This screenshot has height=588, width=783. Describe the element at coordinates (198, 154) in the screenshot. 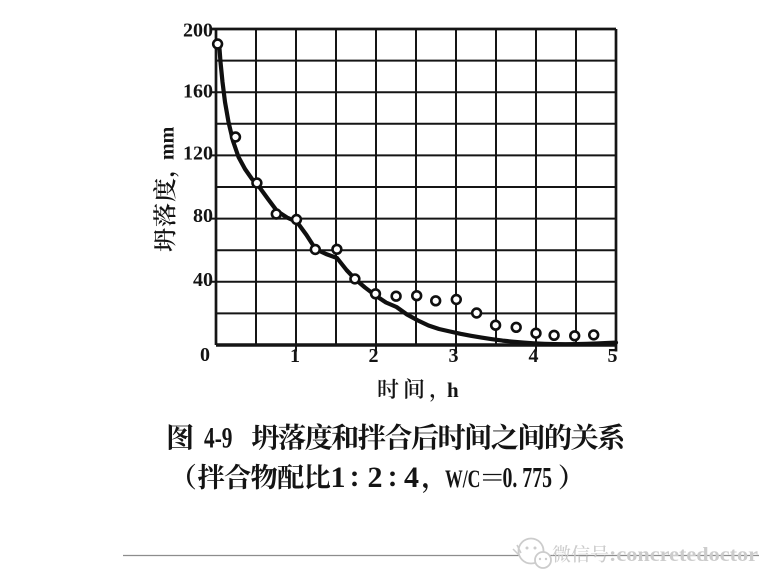

I see `svg-text: 120` at that location.